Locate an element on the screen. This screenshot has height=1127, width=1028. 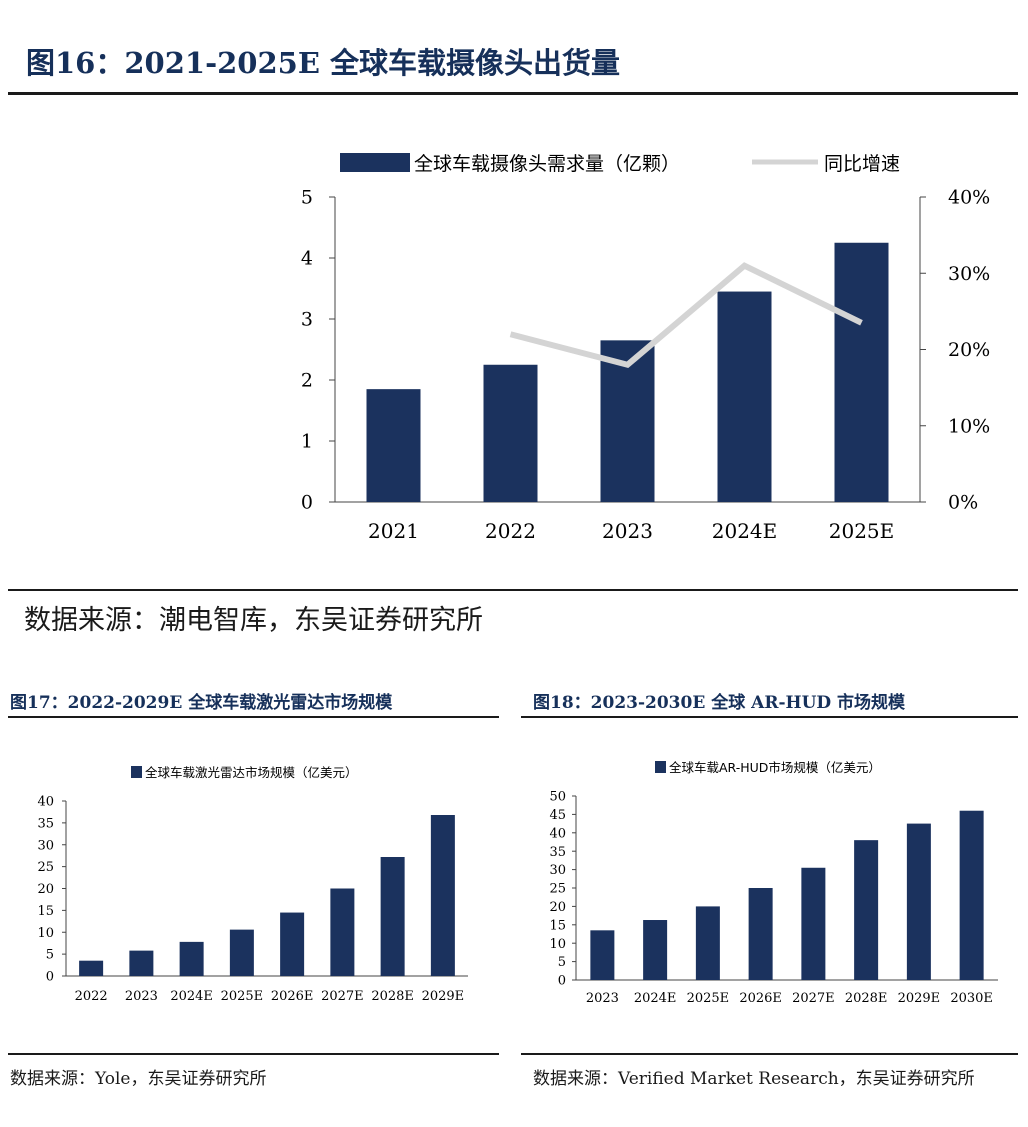
figure16-source: 数据来源：潮电智库，东吴证券研究所 is located at coordinates (253, 620).